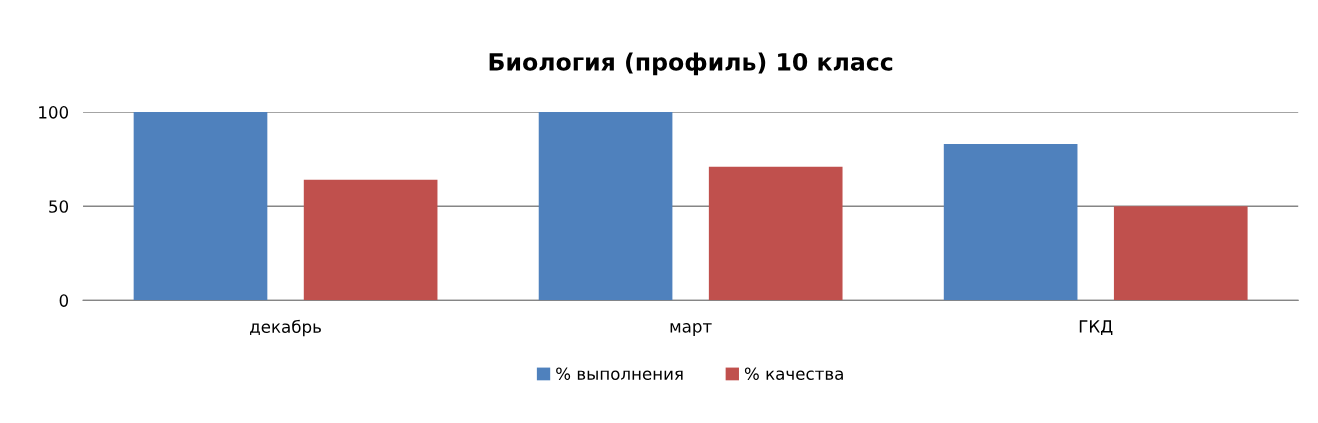 The height and width of the screenshot is (423, 1318). I want to click on y-tick-label: 100, so click(54, 112).